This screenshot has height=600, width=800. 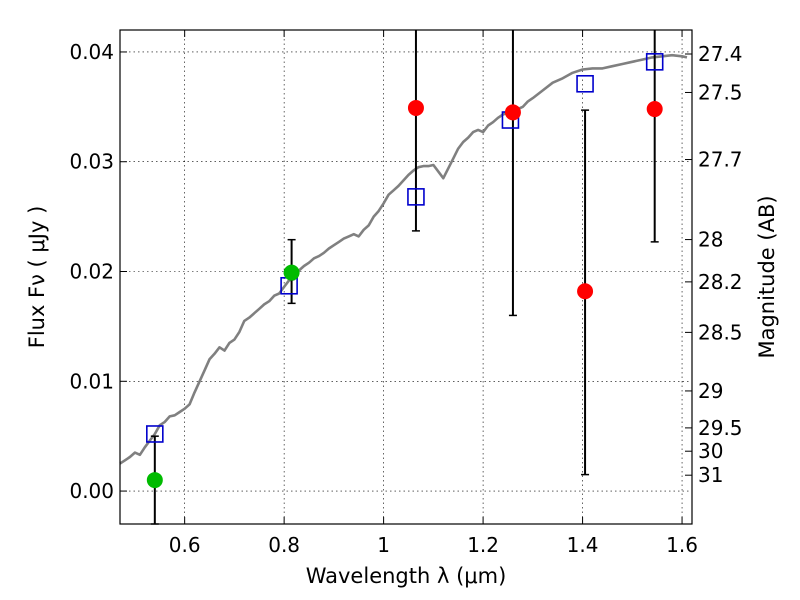 What do you see at coordinates (710, 240) in the screenshot?
I see `mag-tick-label: 28` at bounding box center [710, 240].